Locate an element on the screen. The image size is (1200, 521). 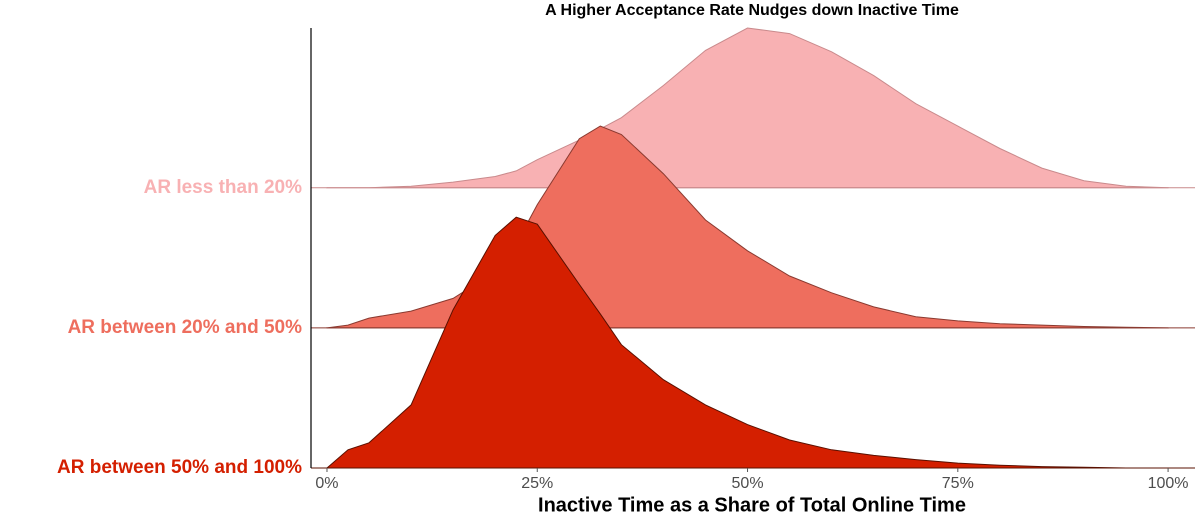
x-tick-label: 0% is located at coordinates (326, 483).